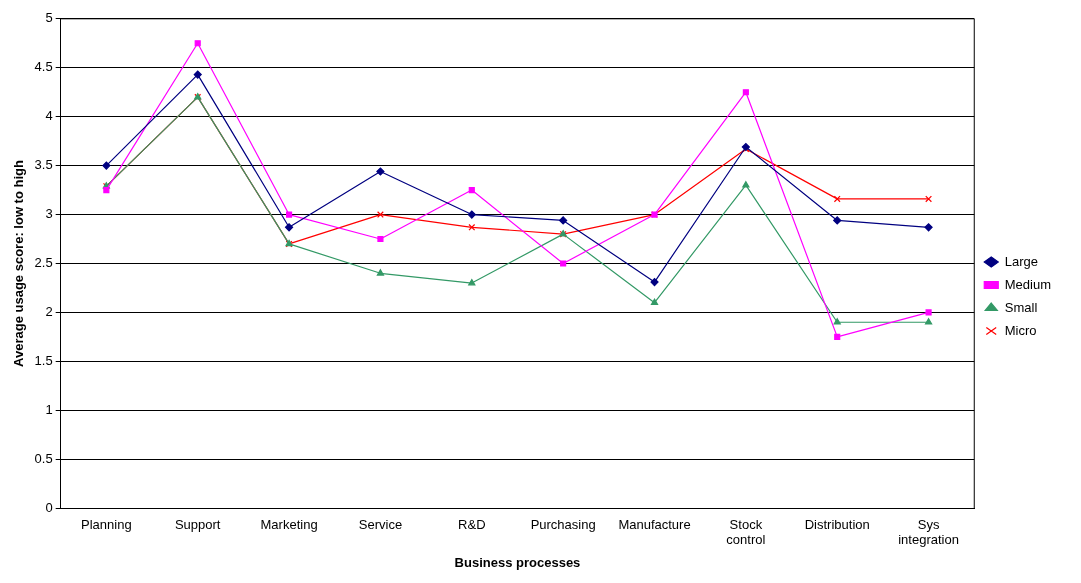  I want to click on y-tick-label: 5, so click(49, 18).